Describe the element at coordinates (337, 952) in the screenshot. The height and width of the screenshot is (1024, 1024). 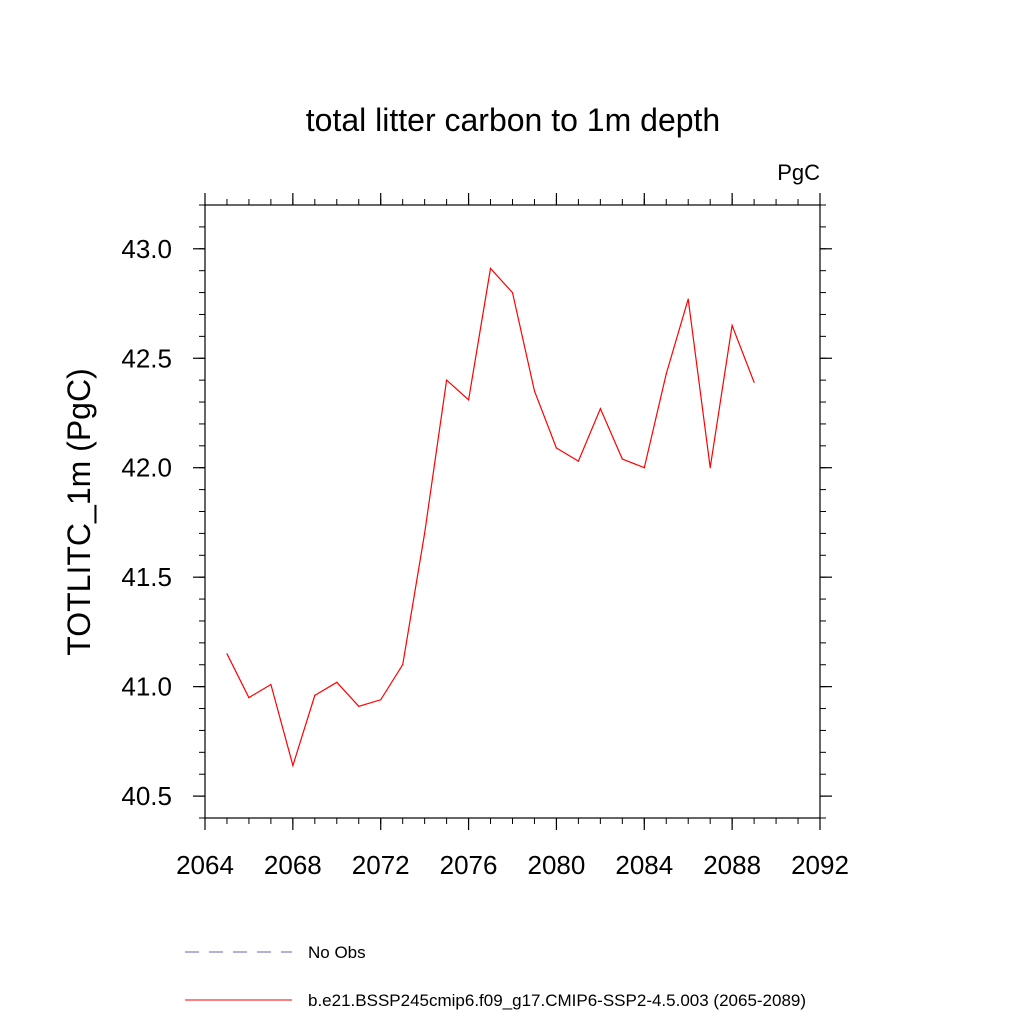
I see `legend-label-no-obs: No Obs` at that location.